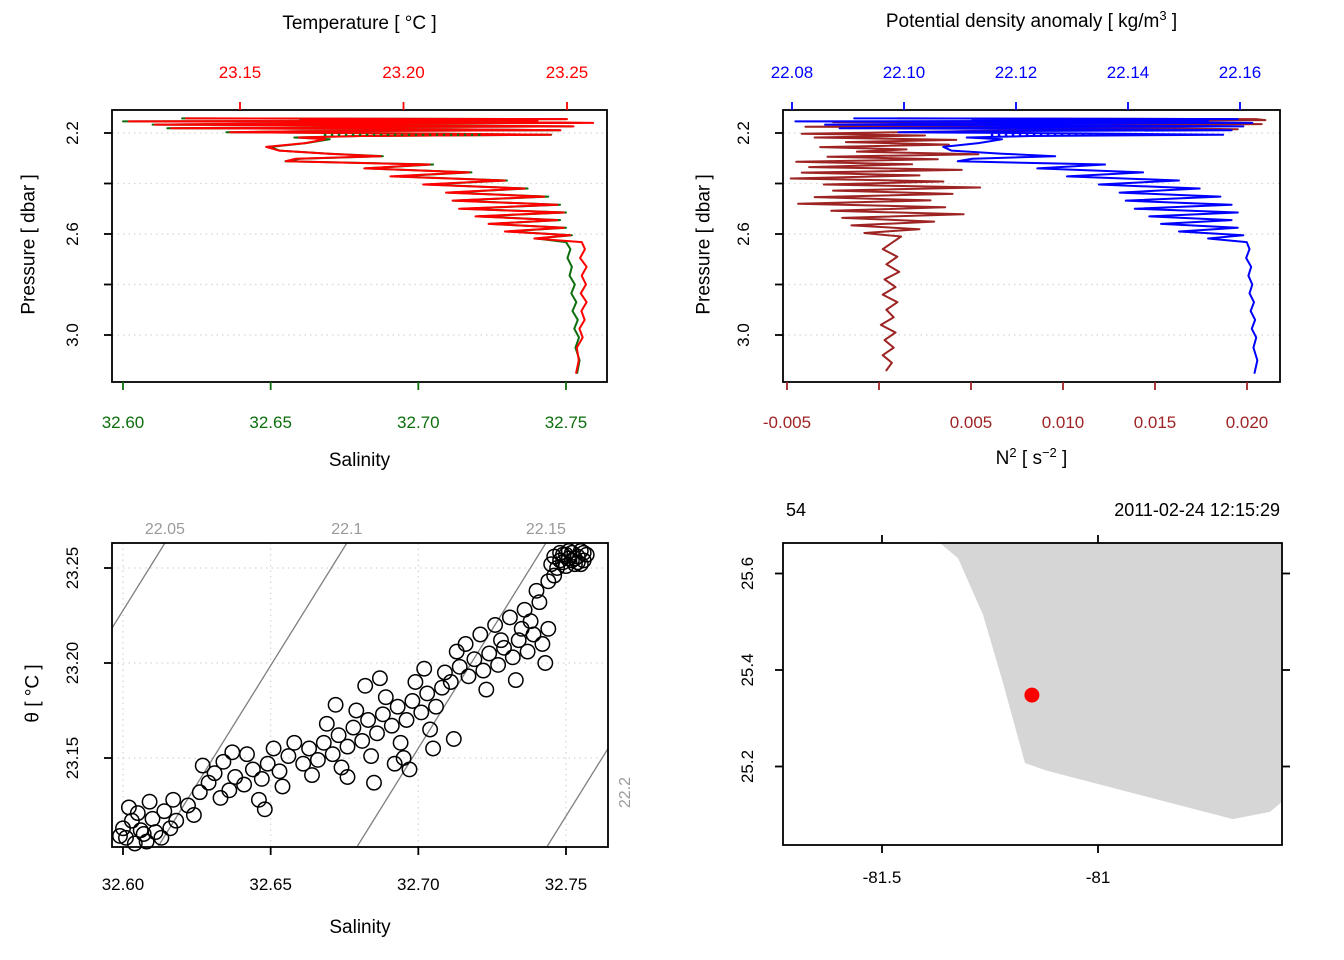  What do you see at coordinates (796, 510) in the screenshot?
I see `station-number: 54` at bounding box center [796, 510].